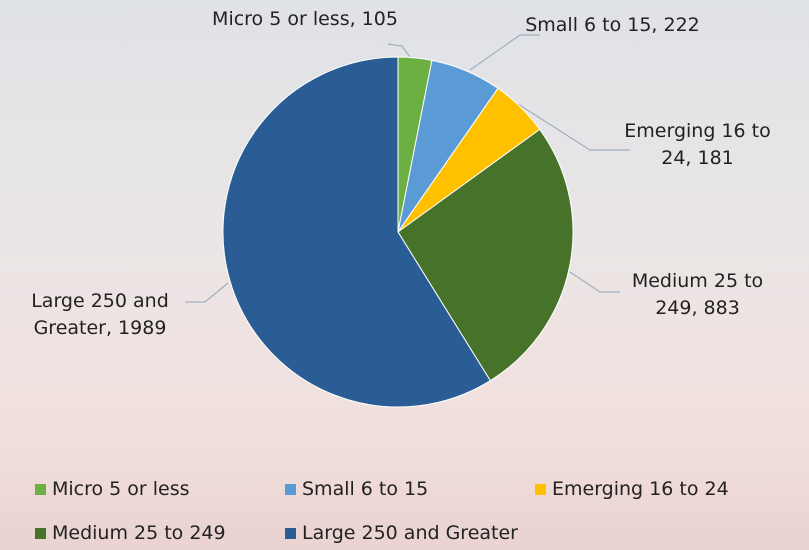  What do you see at coordinates (697, 144) in the screenshot?
I see `data-label: Emerging 16 to 24, 181` at bounding box center [697, 144].